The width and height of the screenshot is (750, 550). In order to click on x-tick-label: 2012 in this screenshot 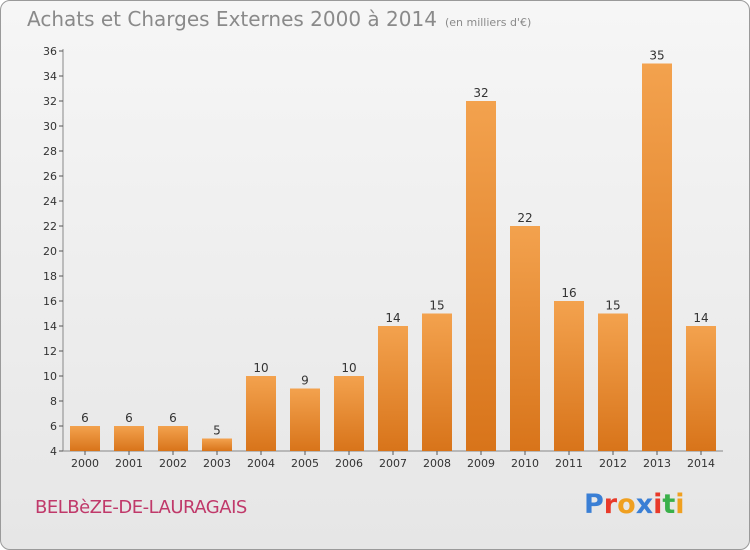, I will do `click(613, 463)`.